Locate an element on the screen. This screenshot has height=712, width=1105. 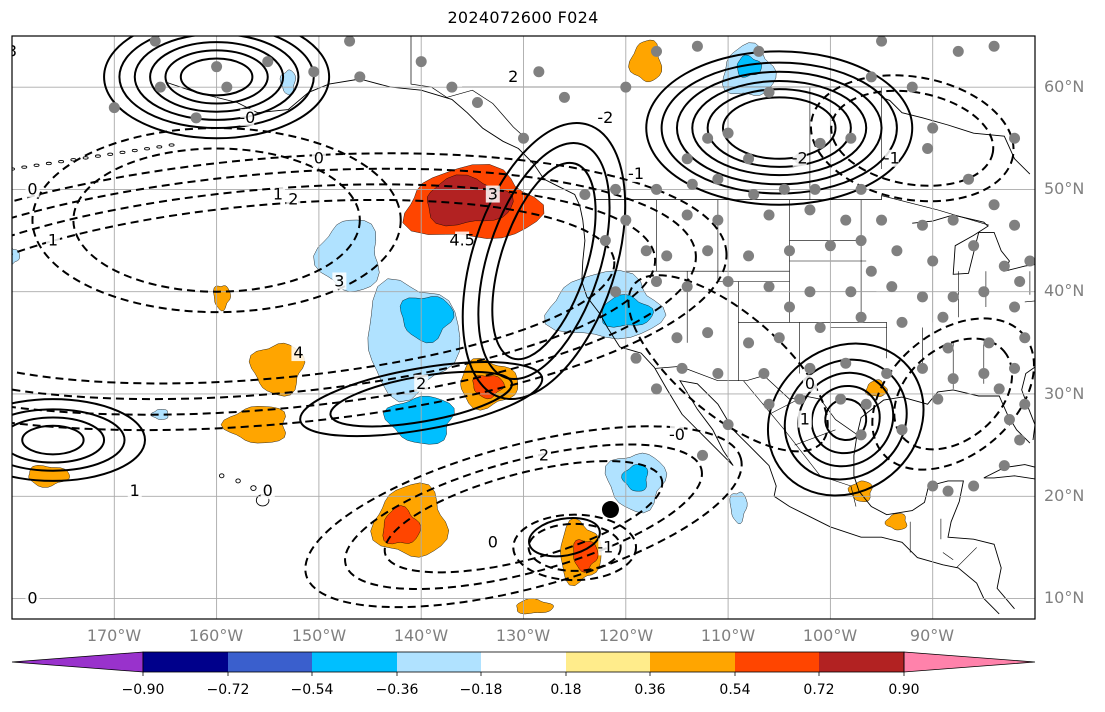
colorbar-tick-label: −0.18 is located at coordinates (481, 690).